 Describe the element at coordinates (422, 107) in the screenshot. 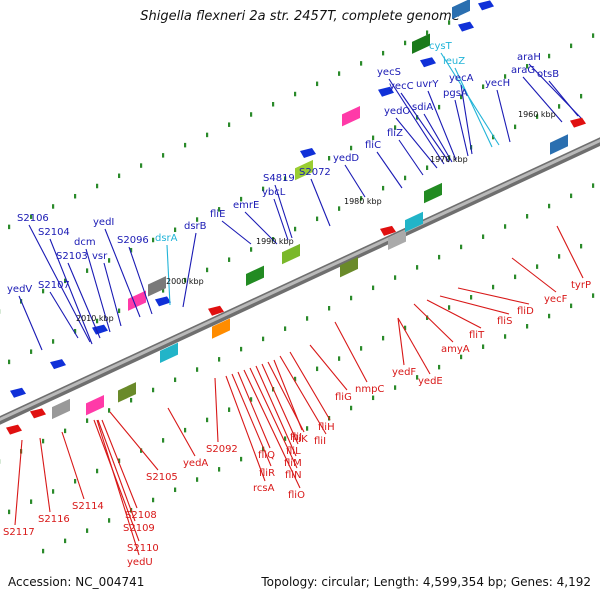

I see `gene-label-forward: sdiA` at that location.